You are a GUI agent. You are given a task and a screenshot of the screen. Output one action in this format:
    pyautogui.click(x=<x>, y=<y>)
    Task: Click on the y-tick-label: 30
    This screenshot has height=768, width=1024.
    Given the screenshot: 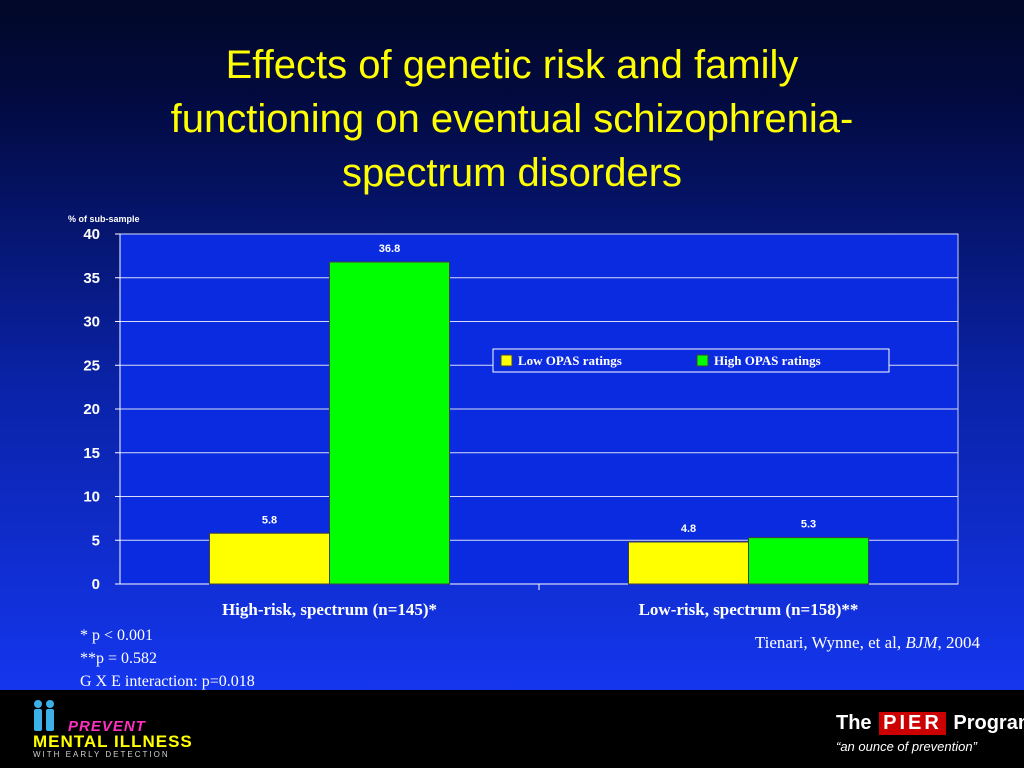 What is the action you would take?
    pyautogui.click(x=91, y=322)
    